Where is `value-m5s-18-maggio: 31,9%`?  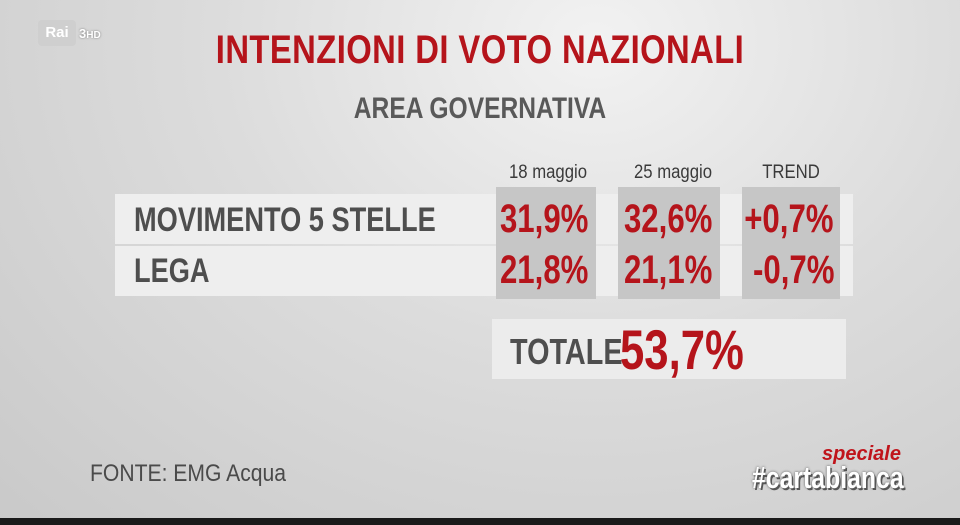
value-m5s-18-maggio: 31,9% is located at coordinates (543, 219).